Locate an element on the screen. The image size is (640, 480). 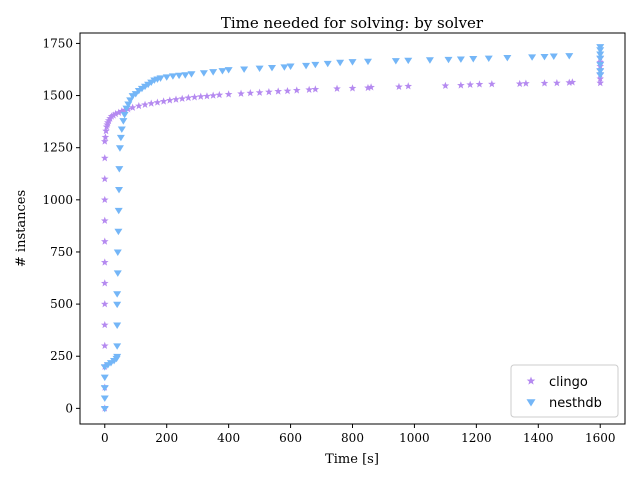
y-tick-label: 1750 is located at coordinates (57, 43).